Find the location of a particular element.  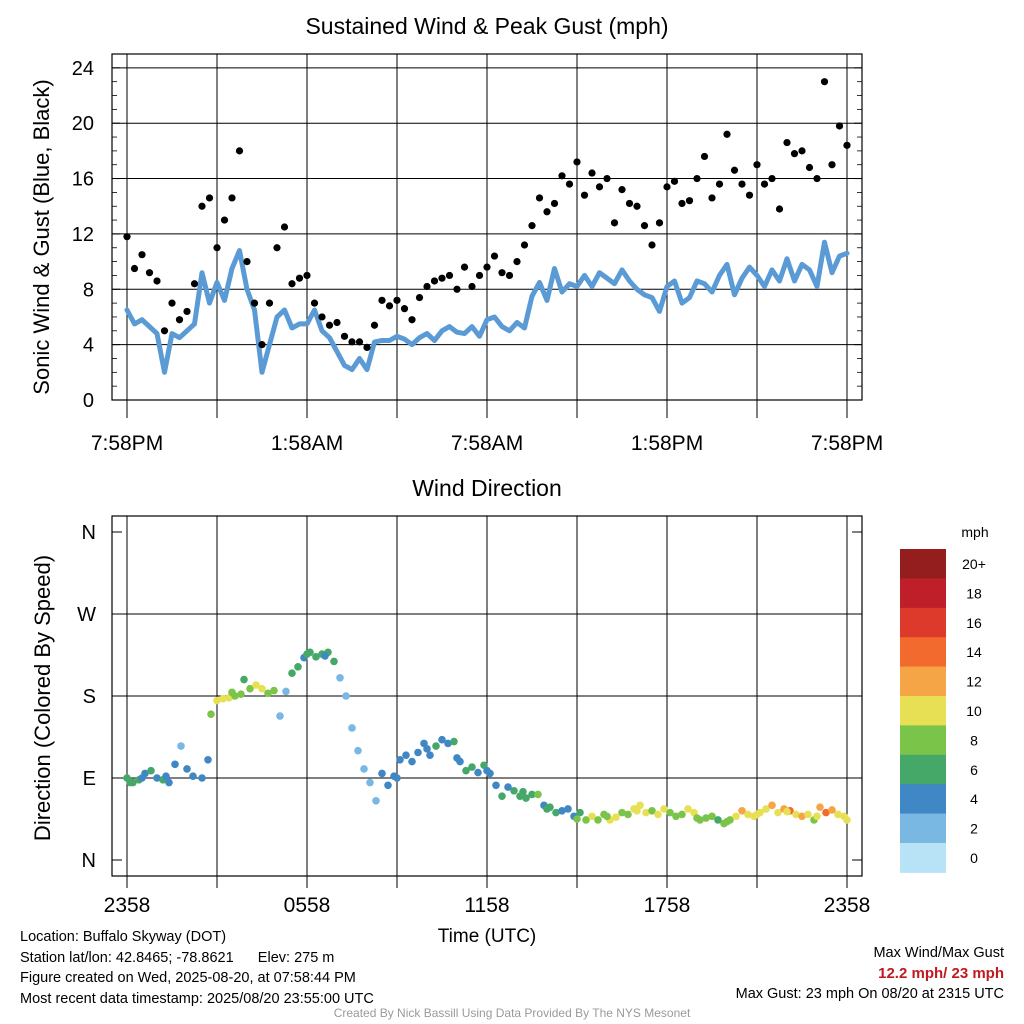

y-tick-label: W is located at coordinates (86, 615).